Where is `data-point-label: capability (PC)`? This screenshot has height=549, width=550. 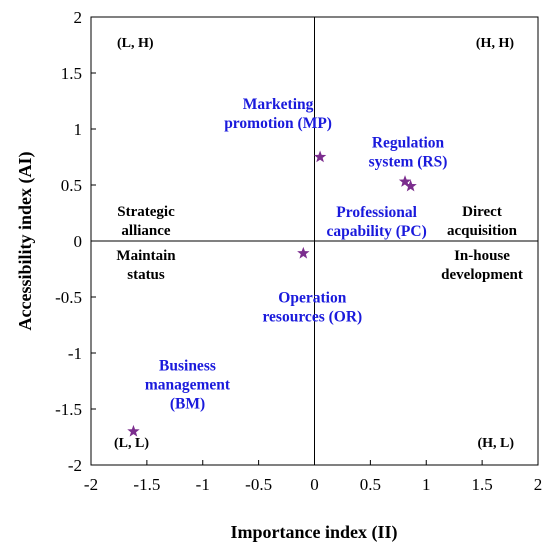
data-point-label: capability (PC) is located at coordinates (376, 231).